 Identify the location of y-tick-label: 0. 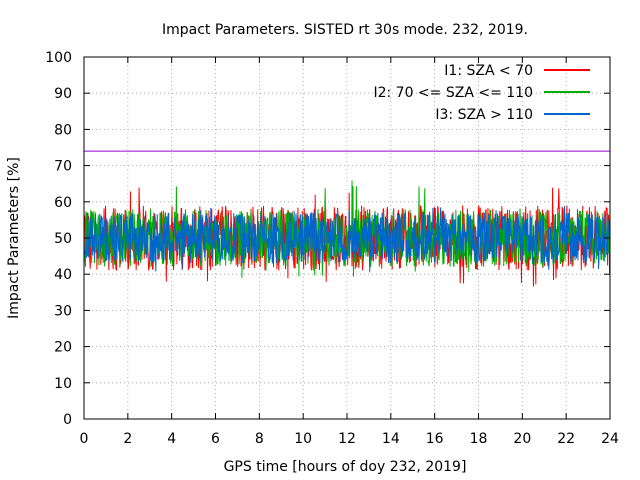
(67, 420).